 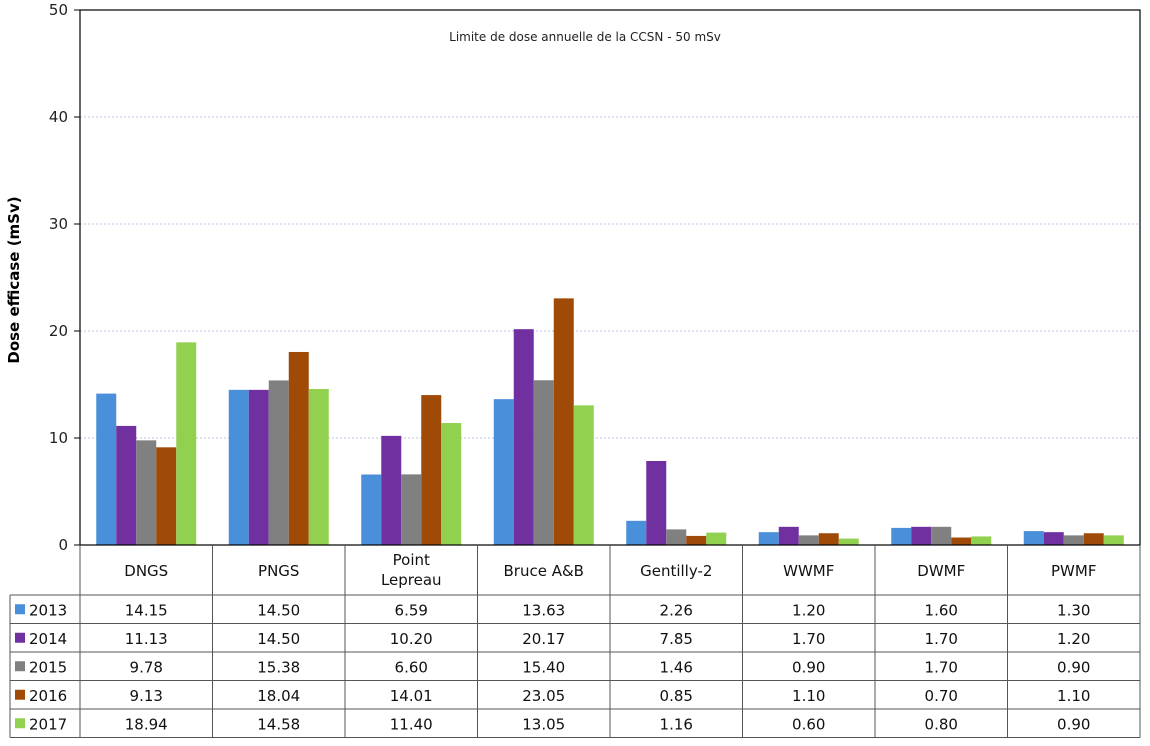 I want to click on category-label: PNGS, so click(x=278, y=571).